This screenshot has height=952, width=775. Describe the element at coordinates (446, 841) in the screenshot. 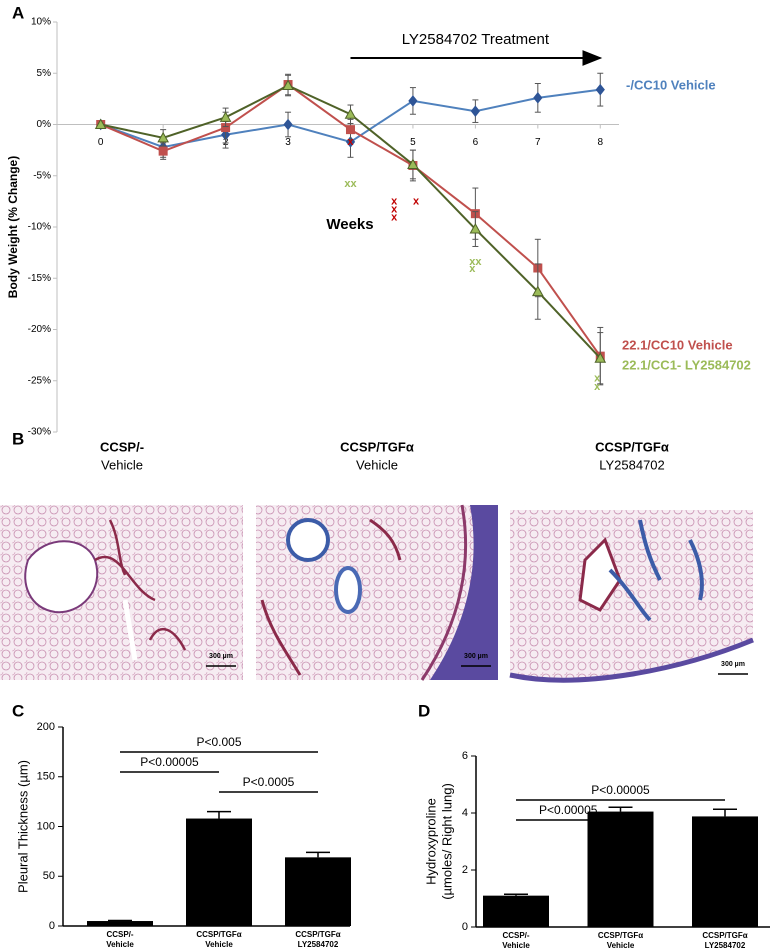

I see `y-axis-label: (µmoles/ Right lung)` at that location.